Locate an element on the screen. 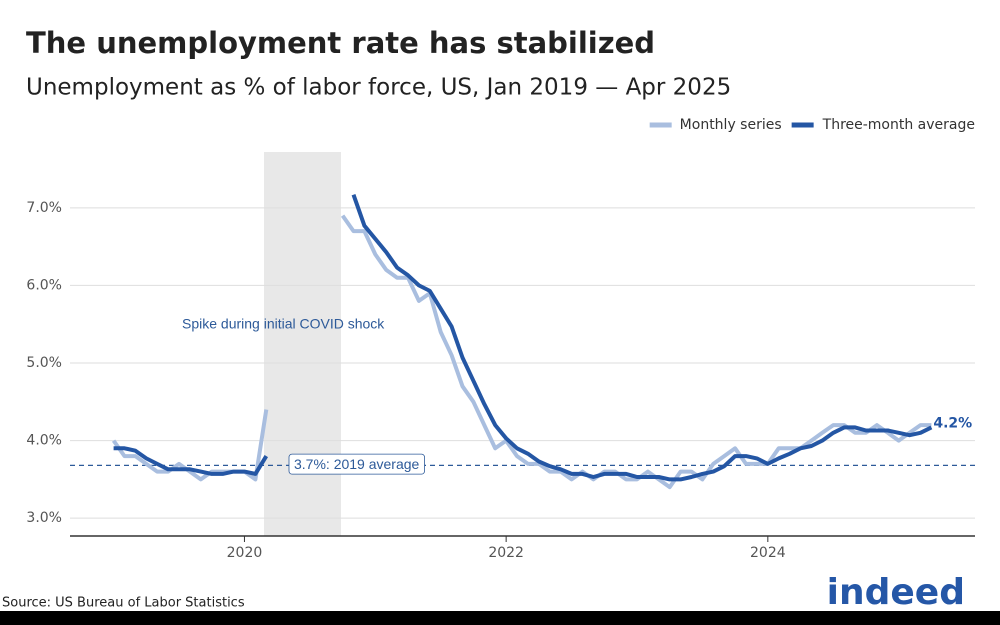  source: Source: US Bureau of Labor Statistics is located at coordinates (123, 603).